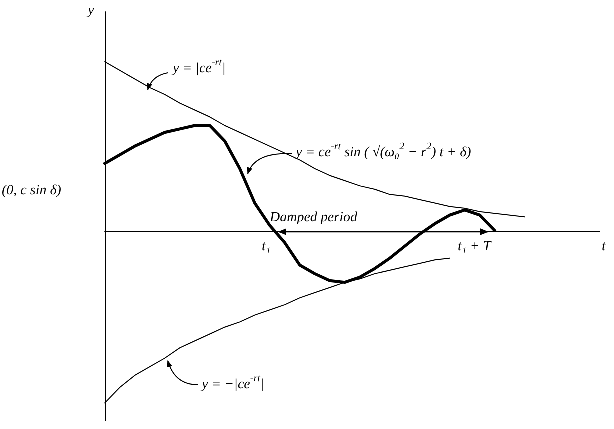 The width and height of the screenshot is (614, 429). I want to click on annotation: Damped period, so click(313, 218).